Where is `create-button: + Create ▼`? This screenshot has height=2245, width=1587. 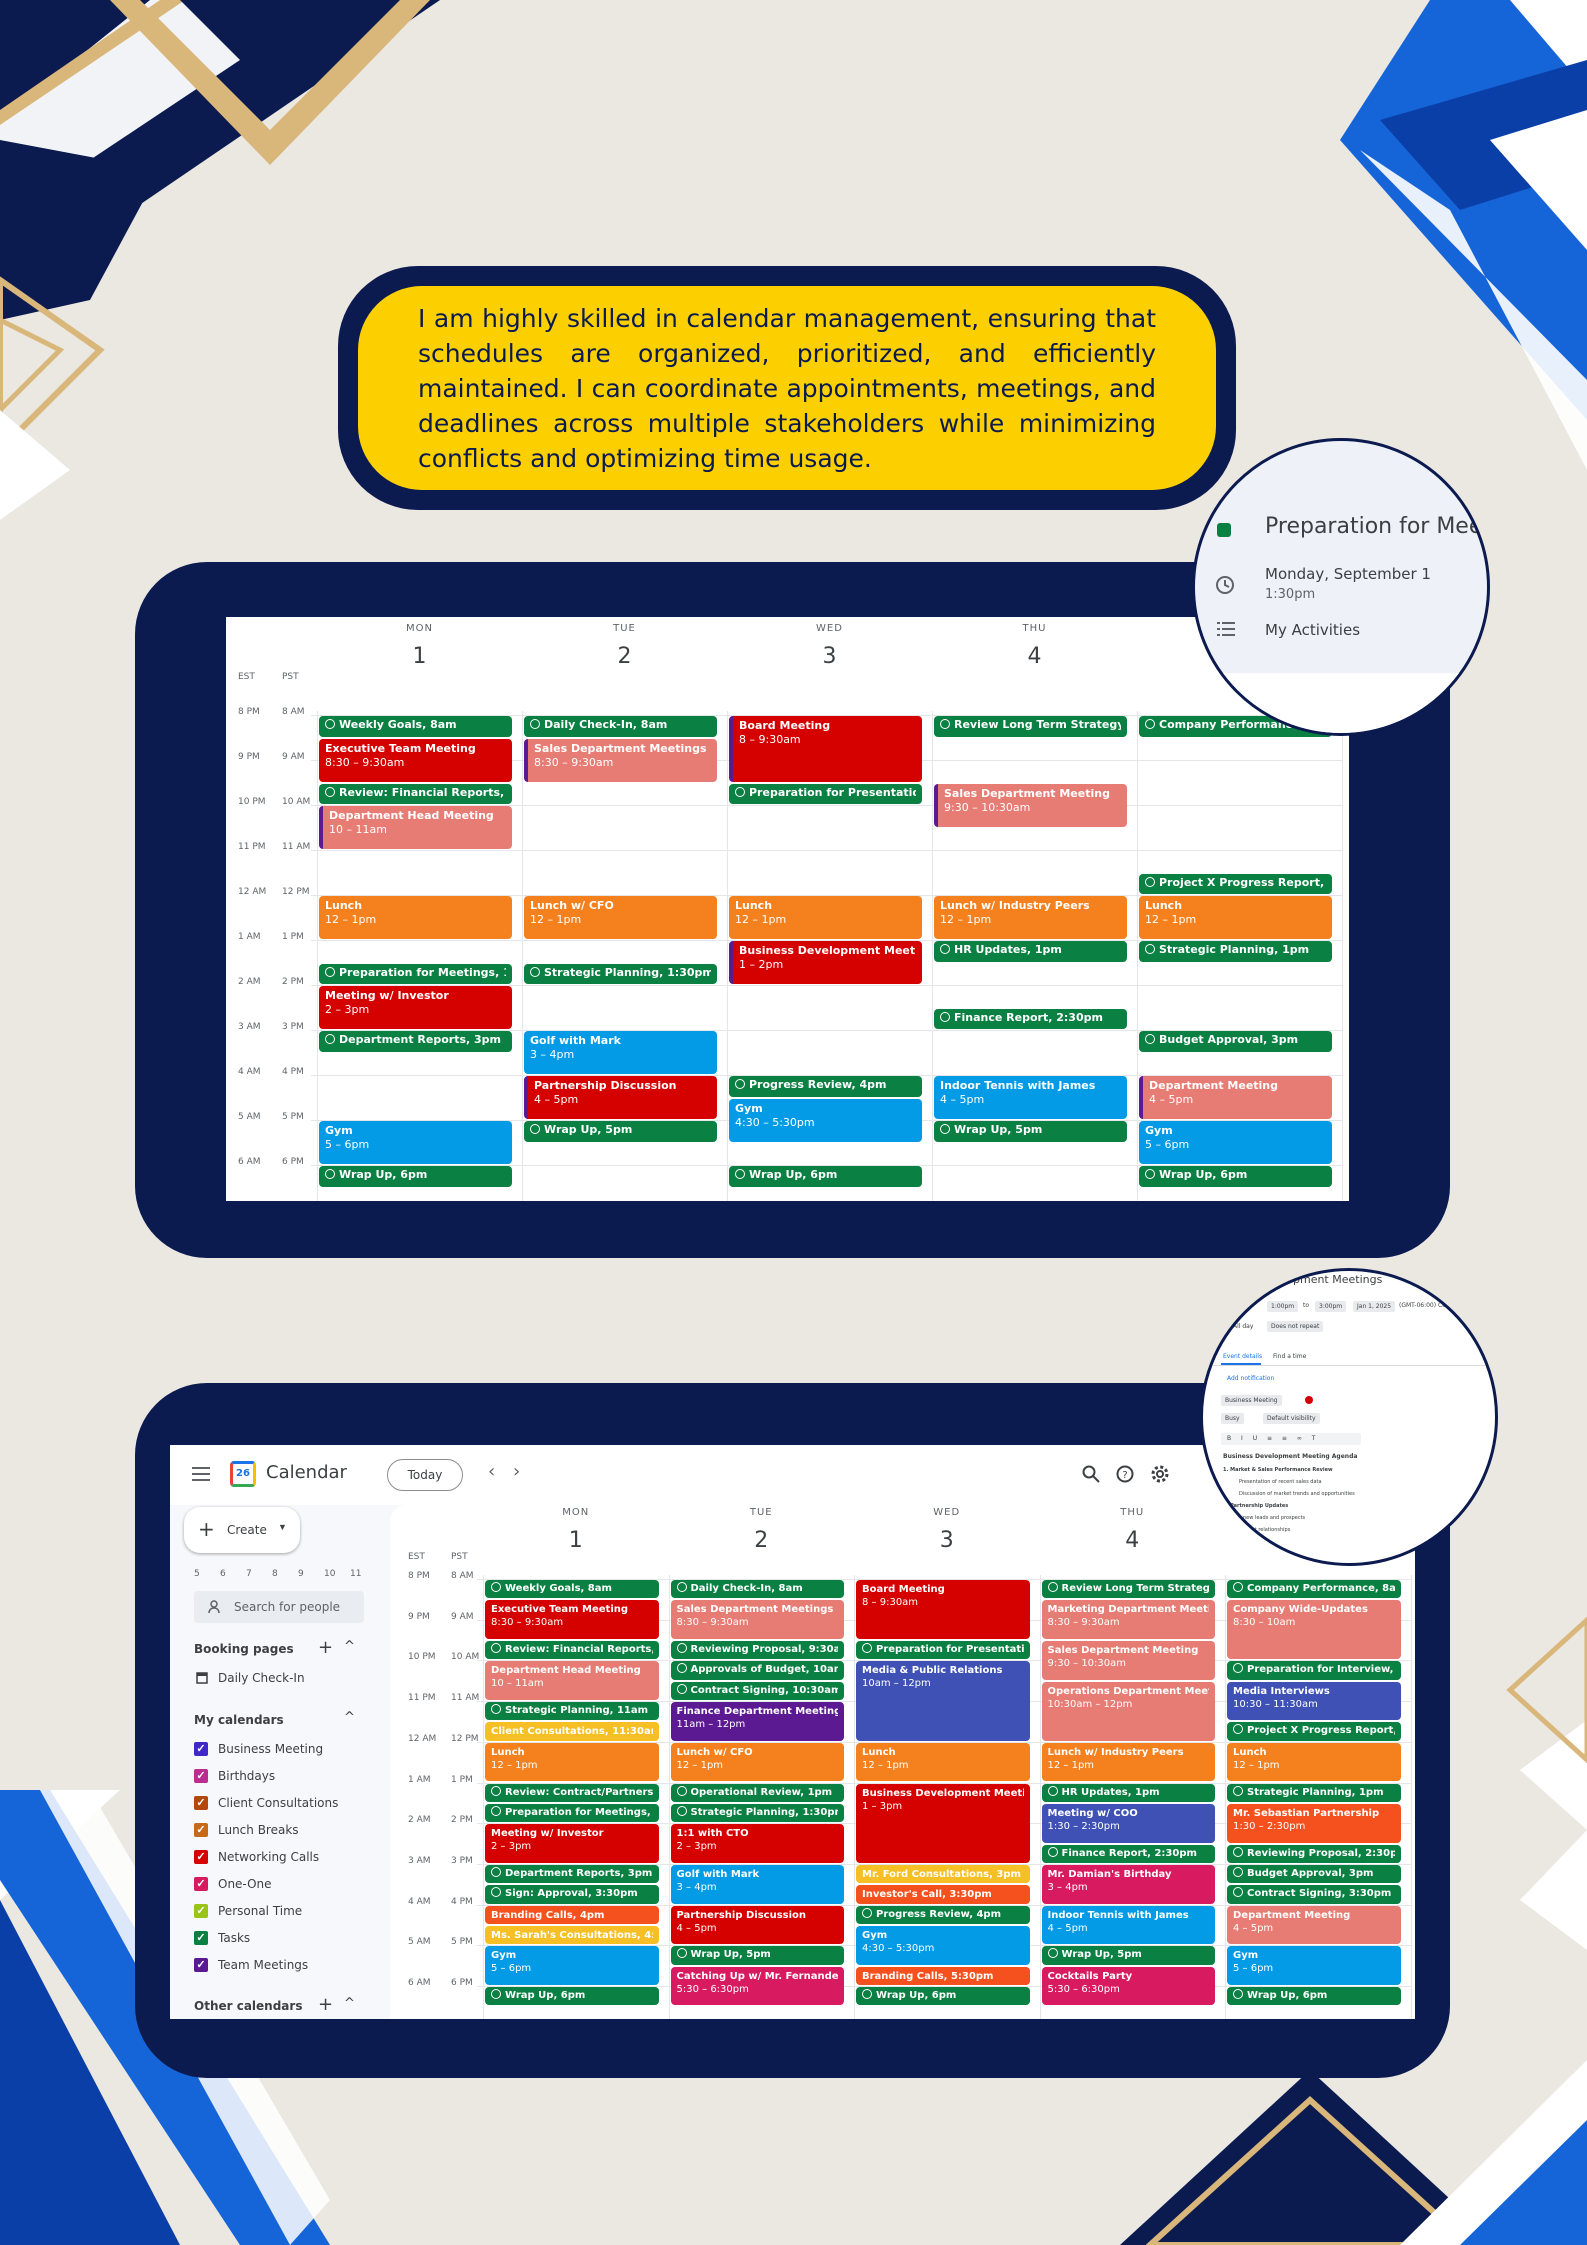
create-button: + Create ▼ is located at coordinates (242, 1530).